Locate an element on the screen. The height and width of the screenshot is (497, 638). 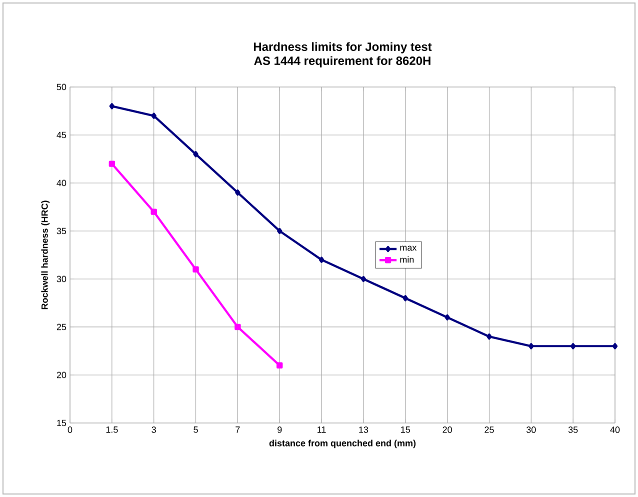
x-tick-label: 7 is located at coordinates (238, 429).